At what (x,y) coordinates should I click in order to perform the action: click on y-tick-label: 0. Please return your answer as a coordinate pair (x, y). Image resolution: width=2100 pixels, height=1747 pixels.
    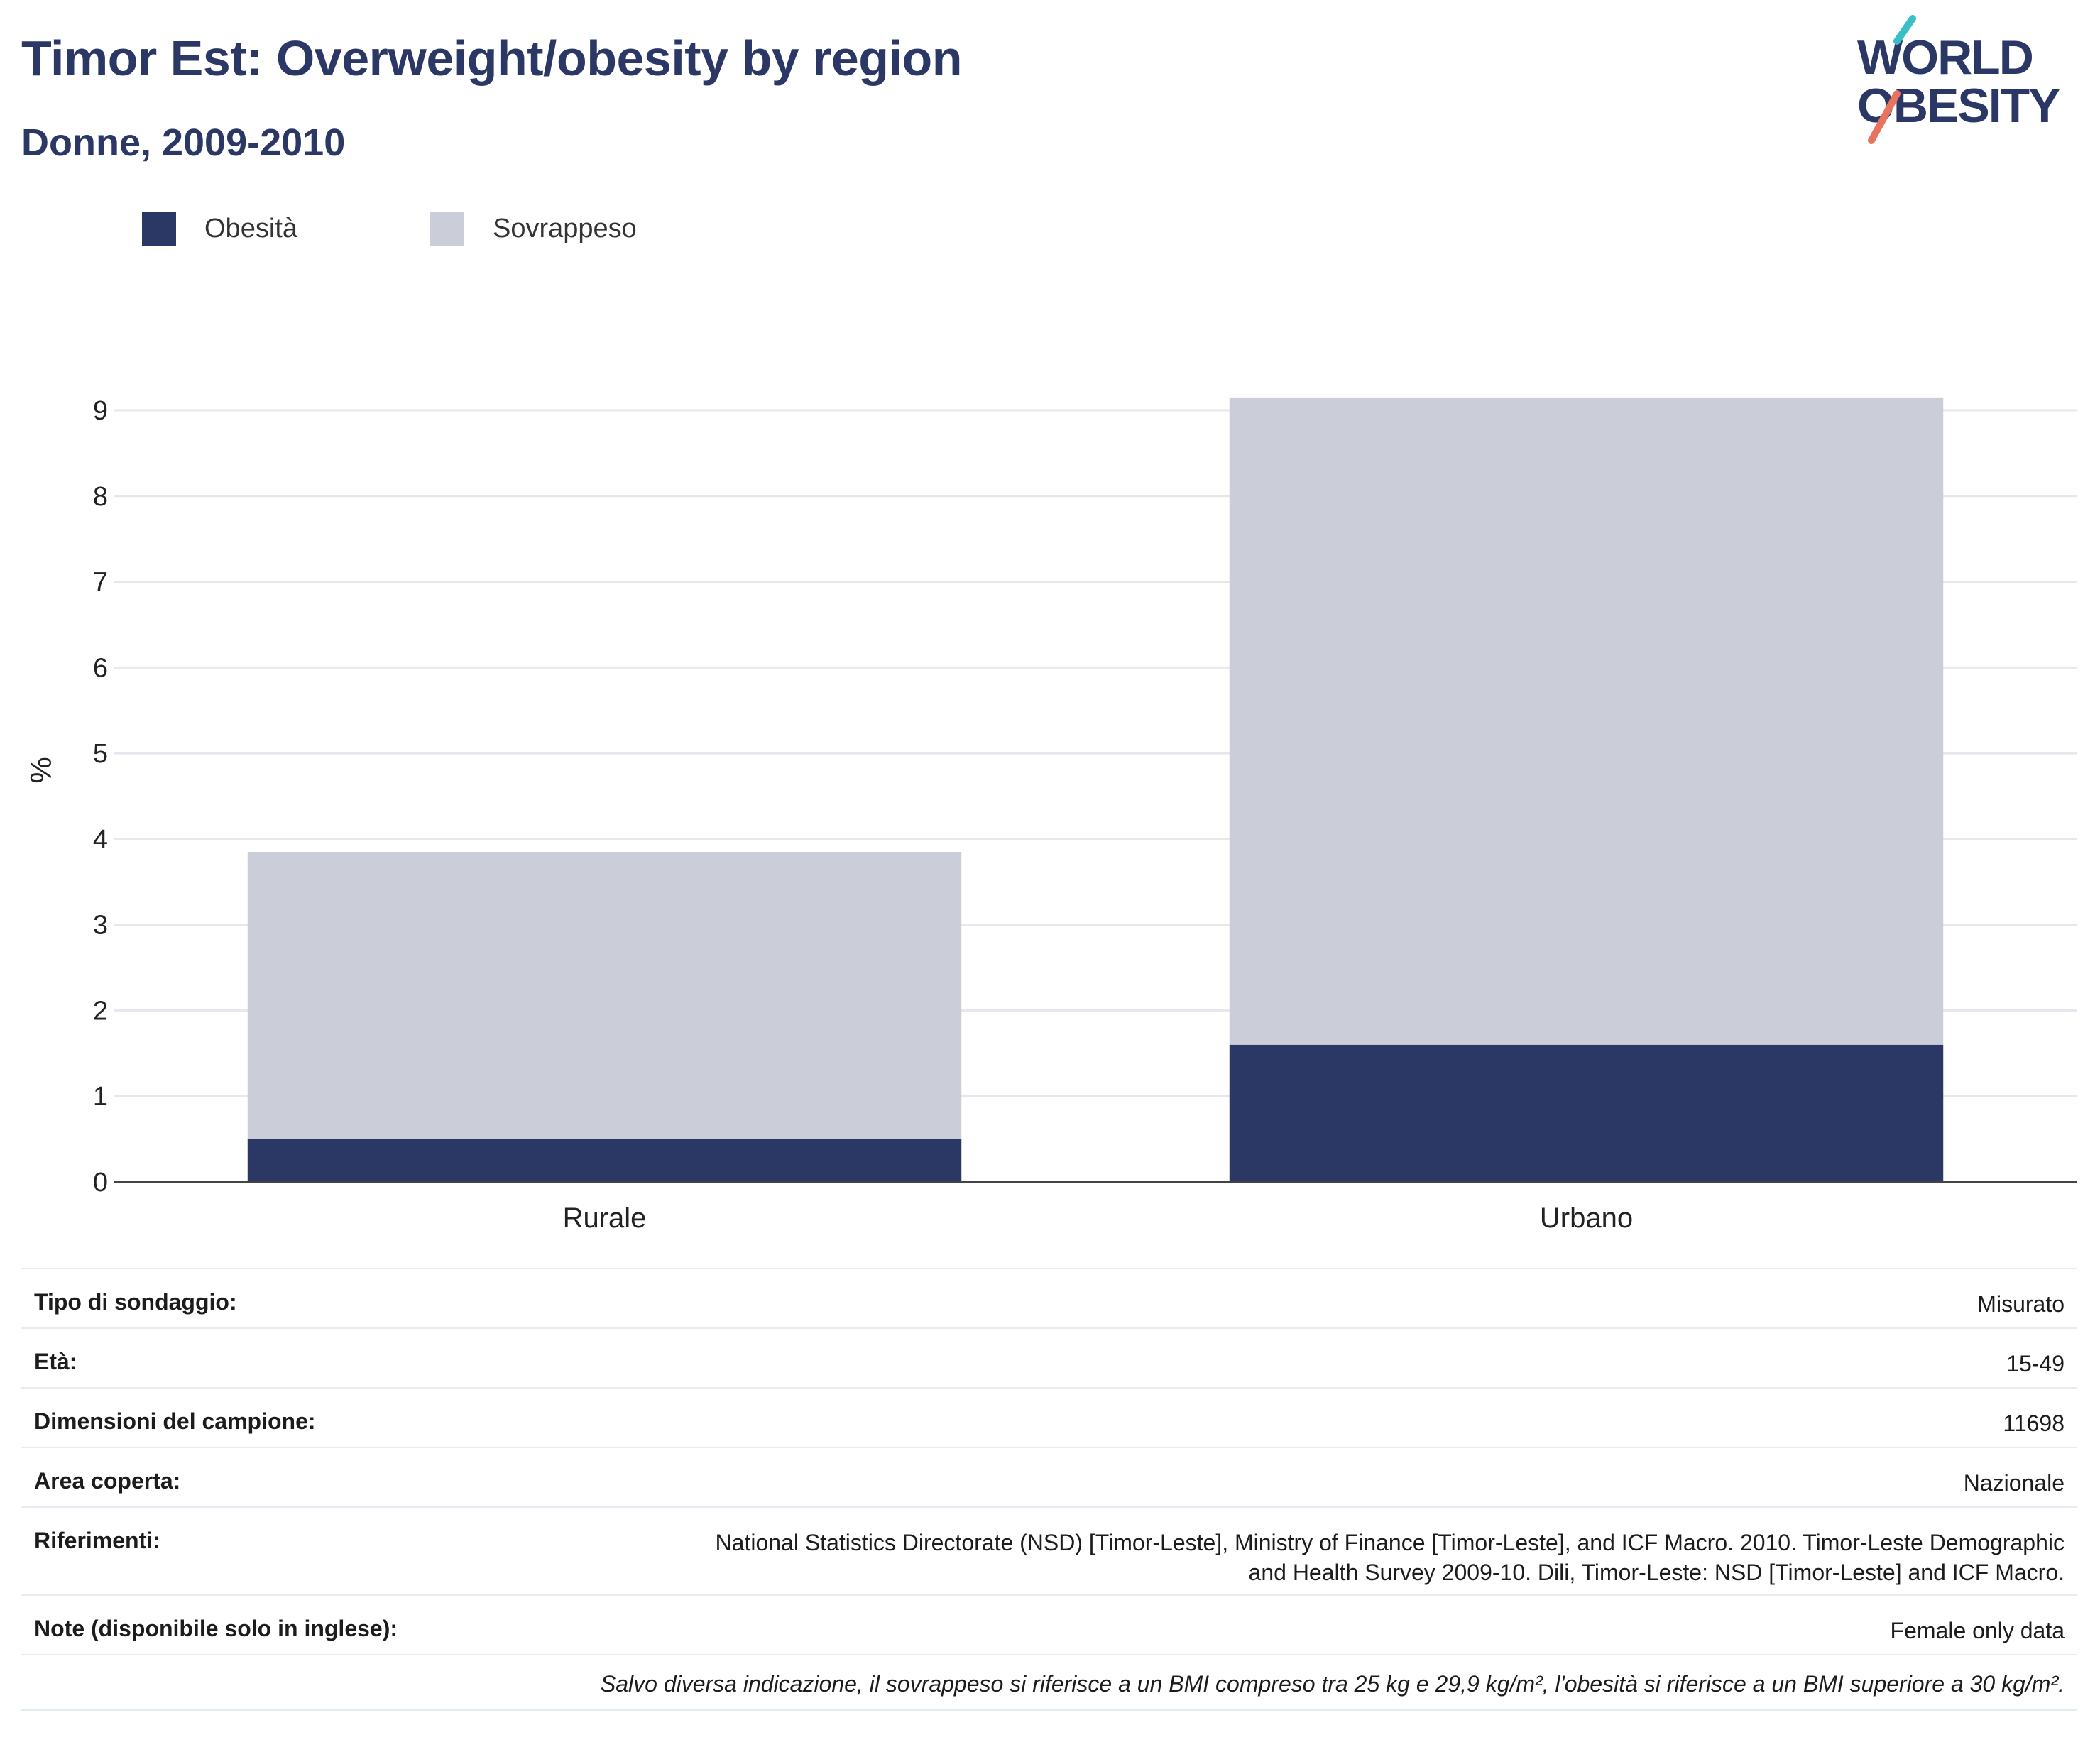
    Looking at the image, I should click on (100, 1183).